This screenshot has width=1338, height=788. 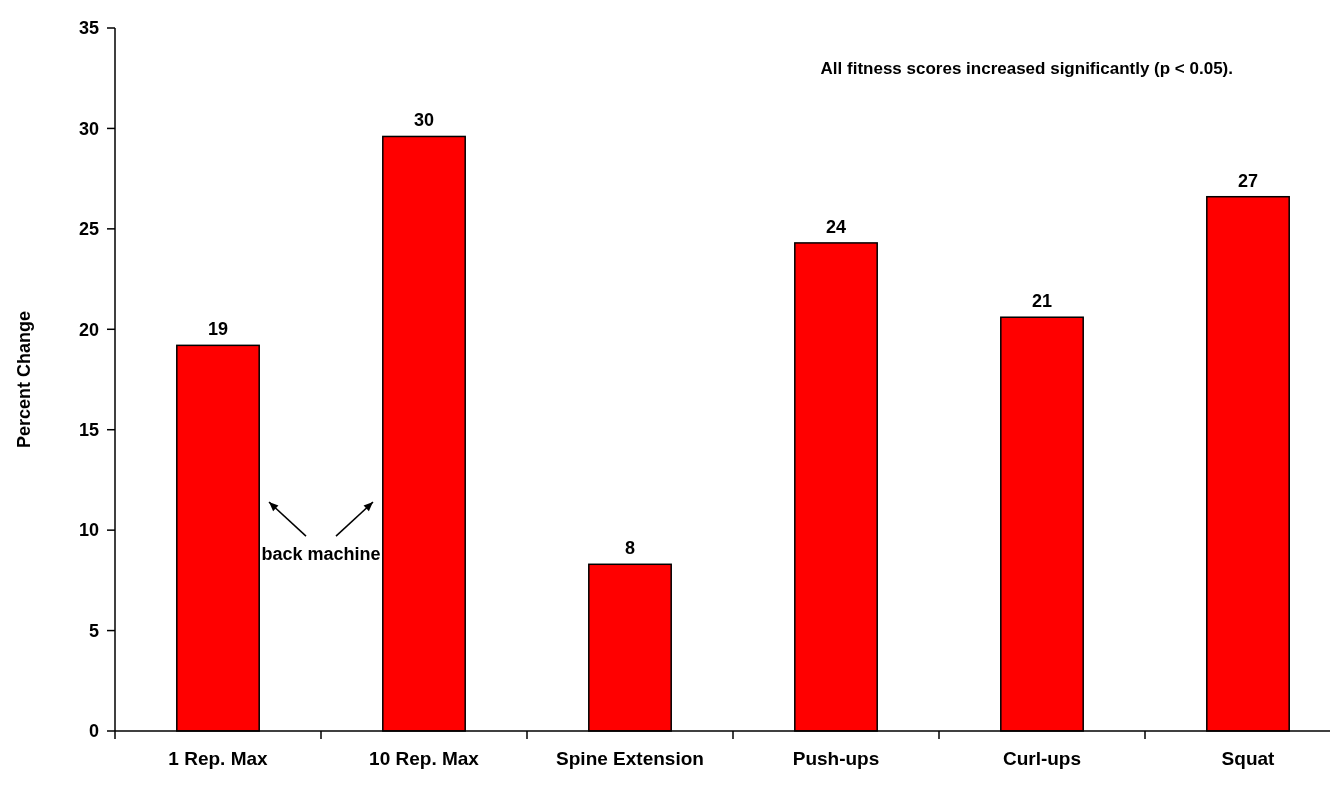 What do you see at coordinates (836, 758) in the screenshot?
I see `x-tick-label: Push-ups` at bounding box center [836, 758].